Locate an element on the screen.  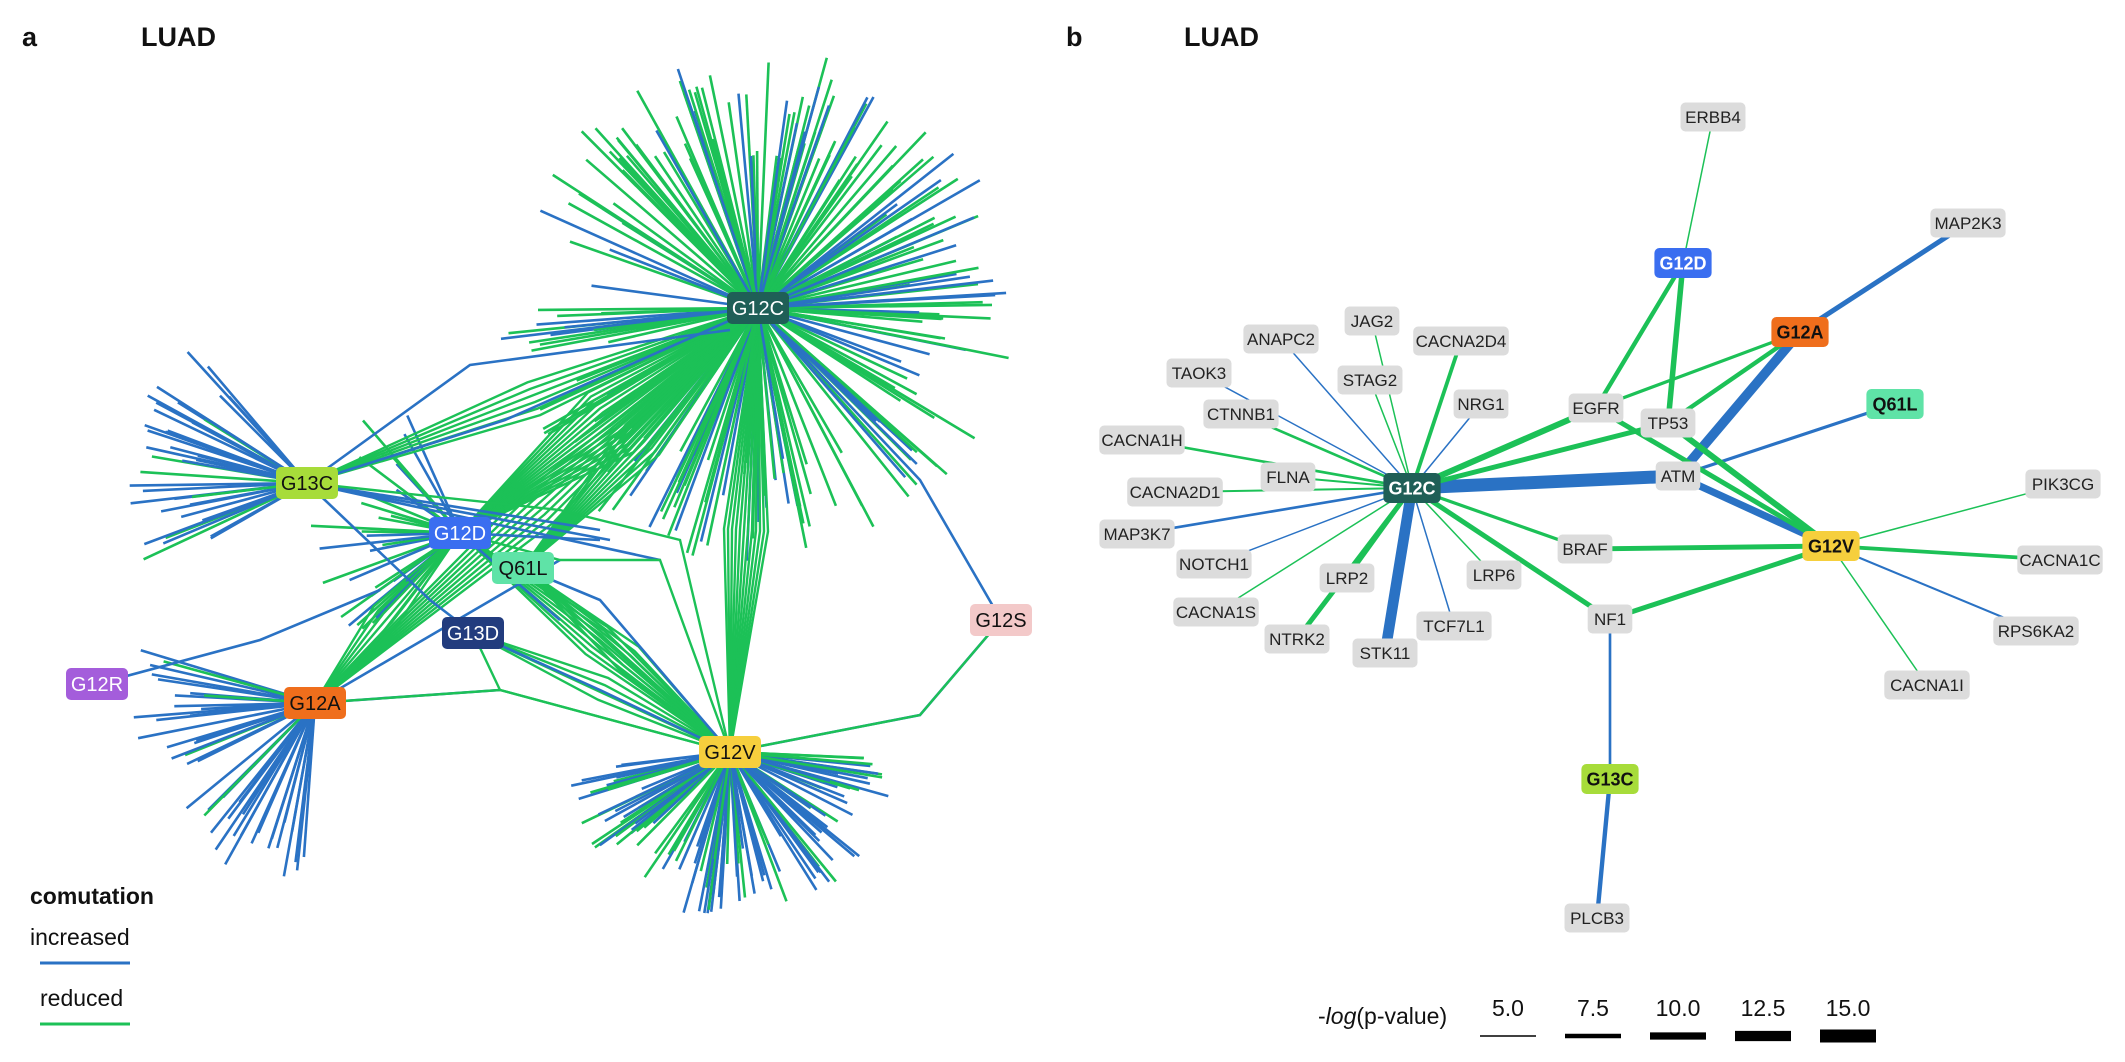
edge-g13c-plcb3 is located at coordinates (1603, 848).